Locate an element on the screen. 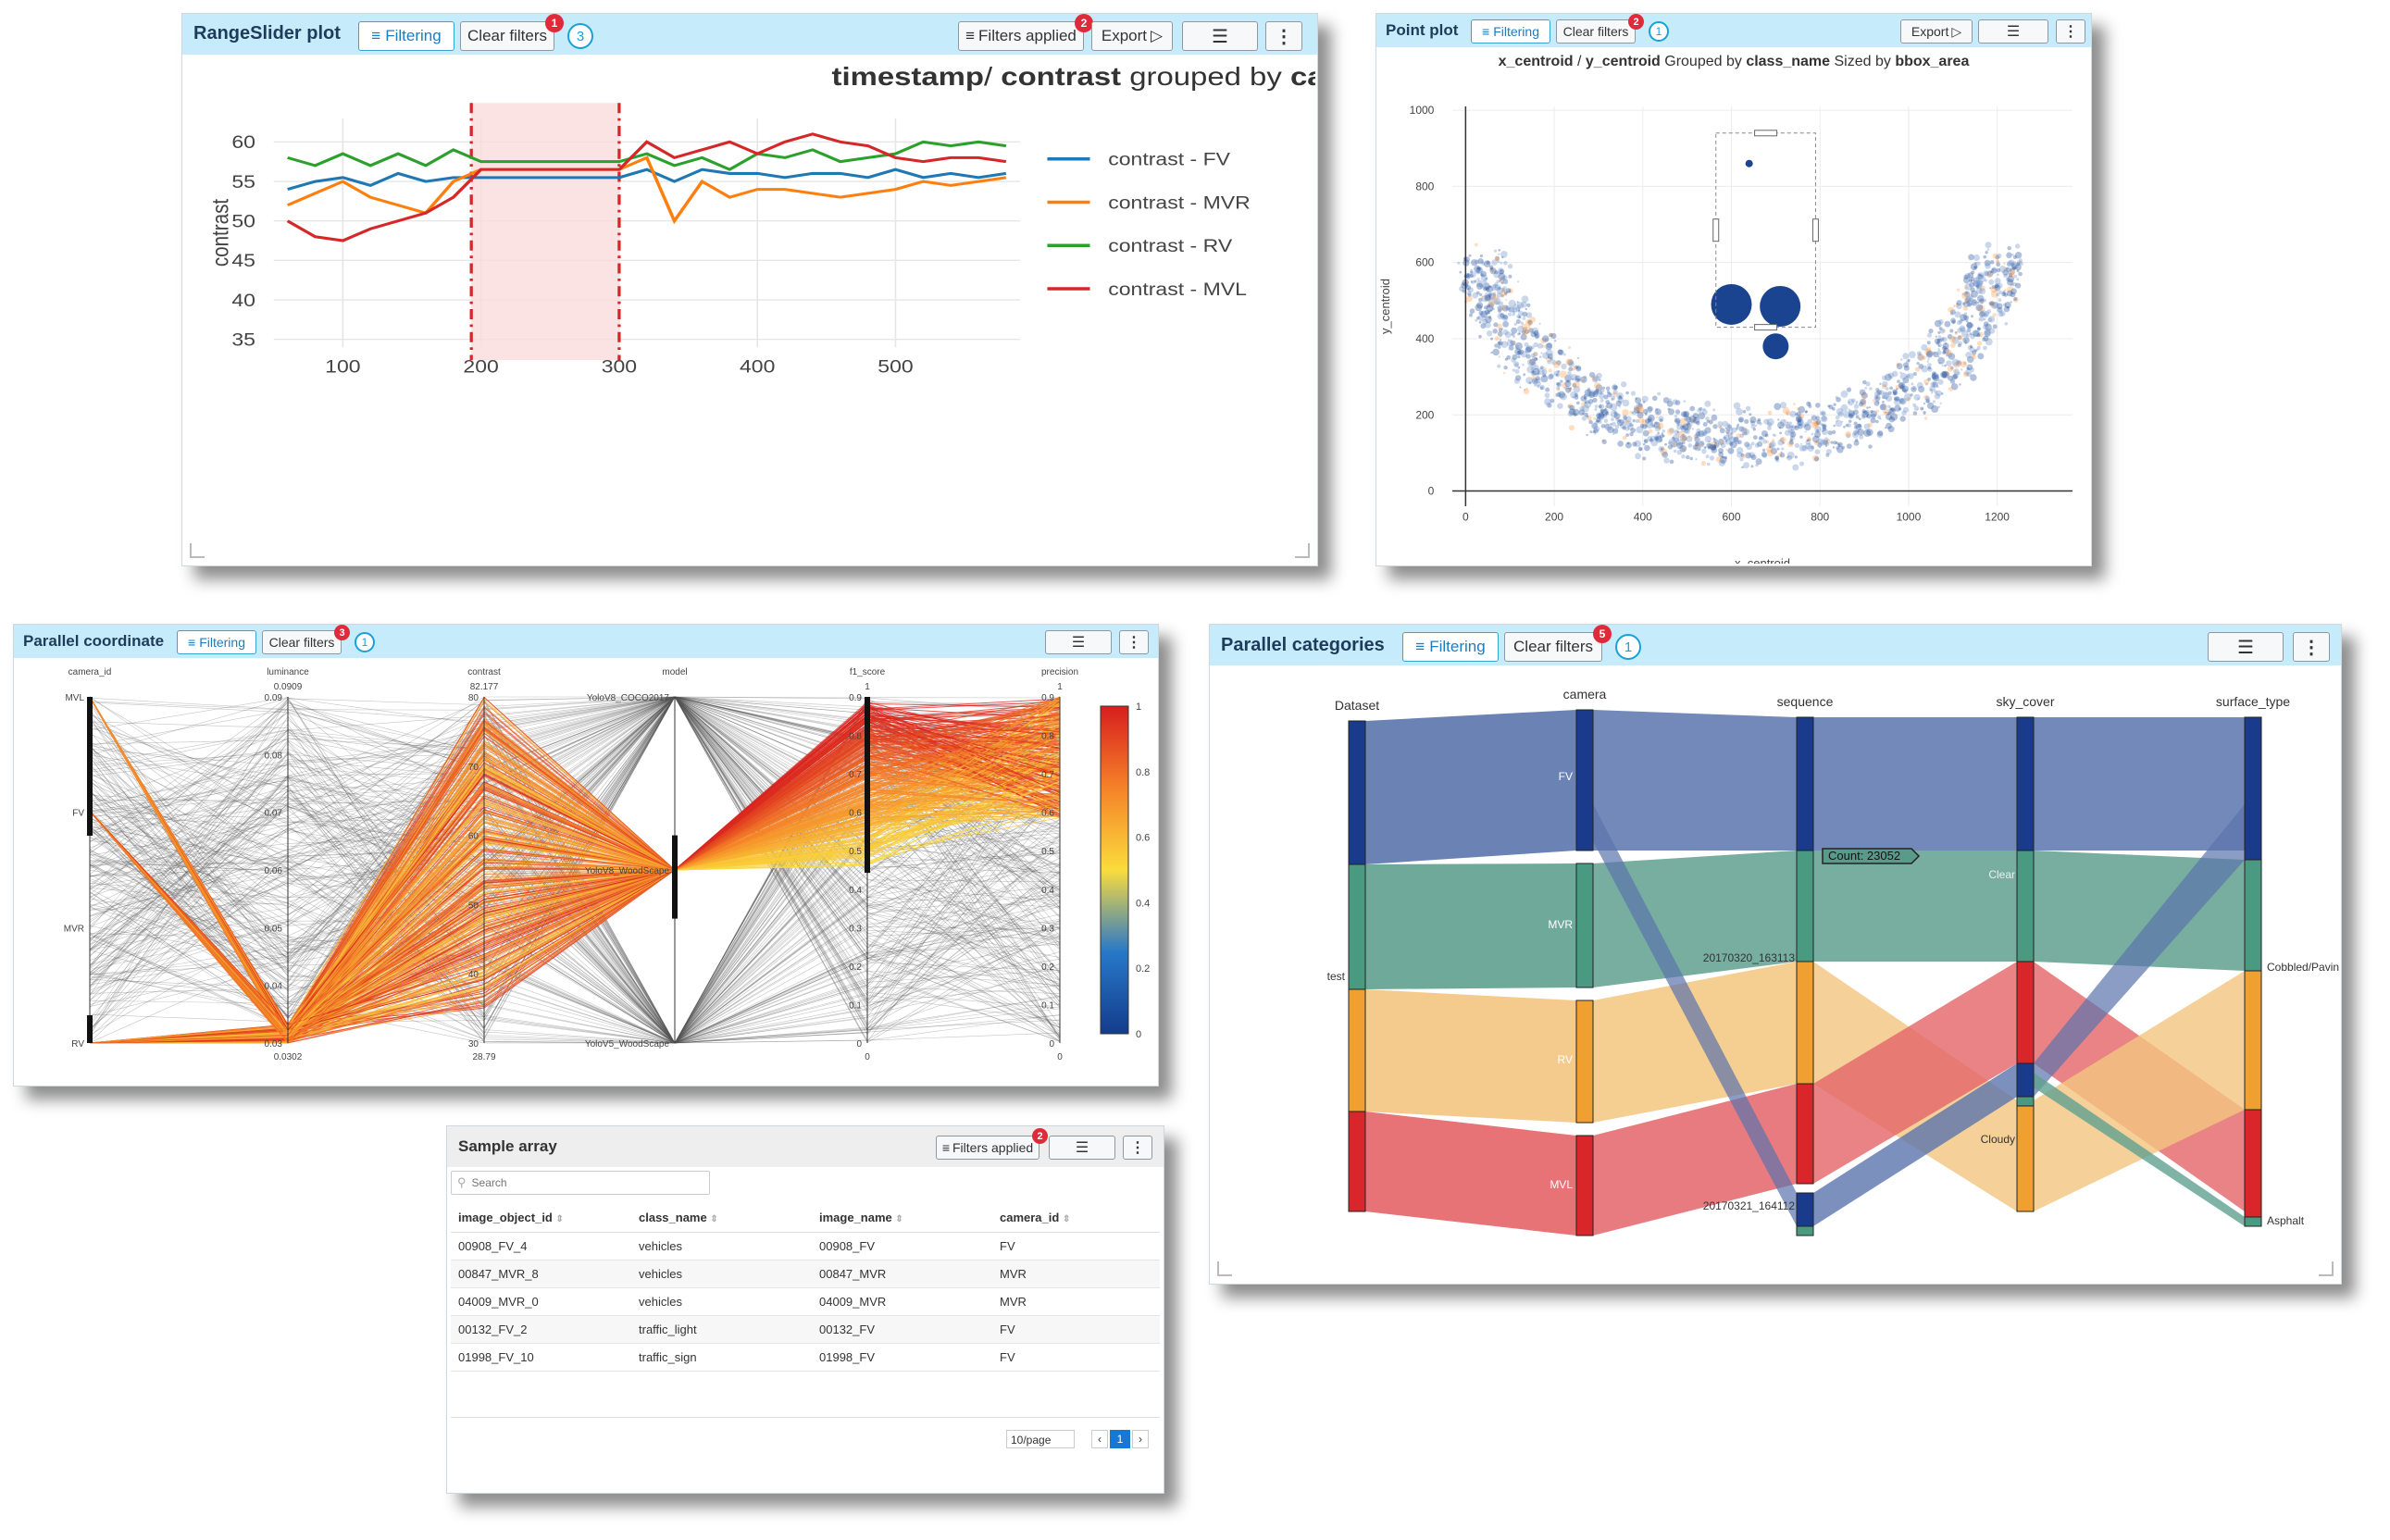 This screenshot has height=1540, width=2390. table-cell: 04009_MVR is located at coordinates (853, 1301).